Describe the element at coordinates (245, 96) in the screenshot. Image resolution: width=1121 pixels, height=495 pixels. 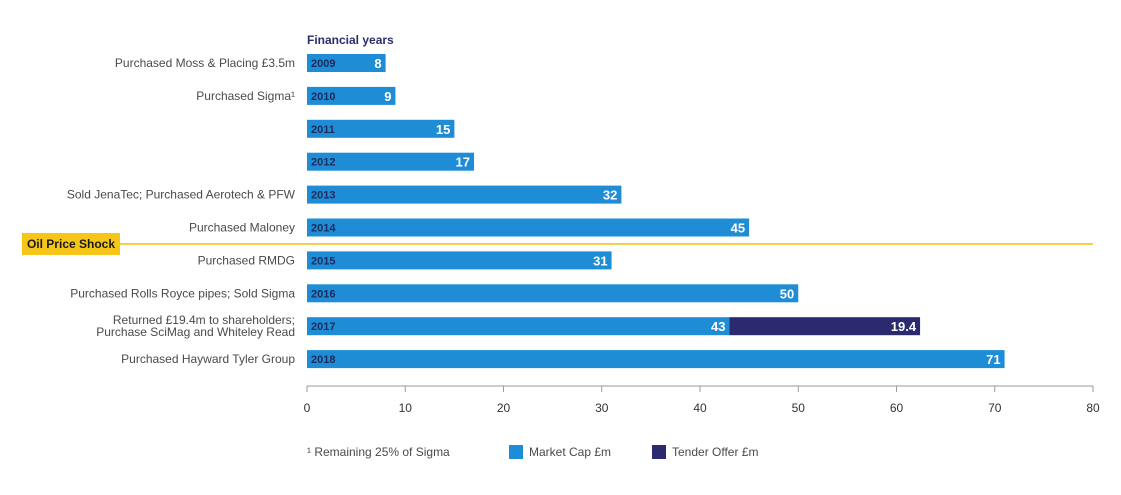
I see `event-label: Purchased Sigma¹` at that location.